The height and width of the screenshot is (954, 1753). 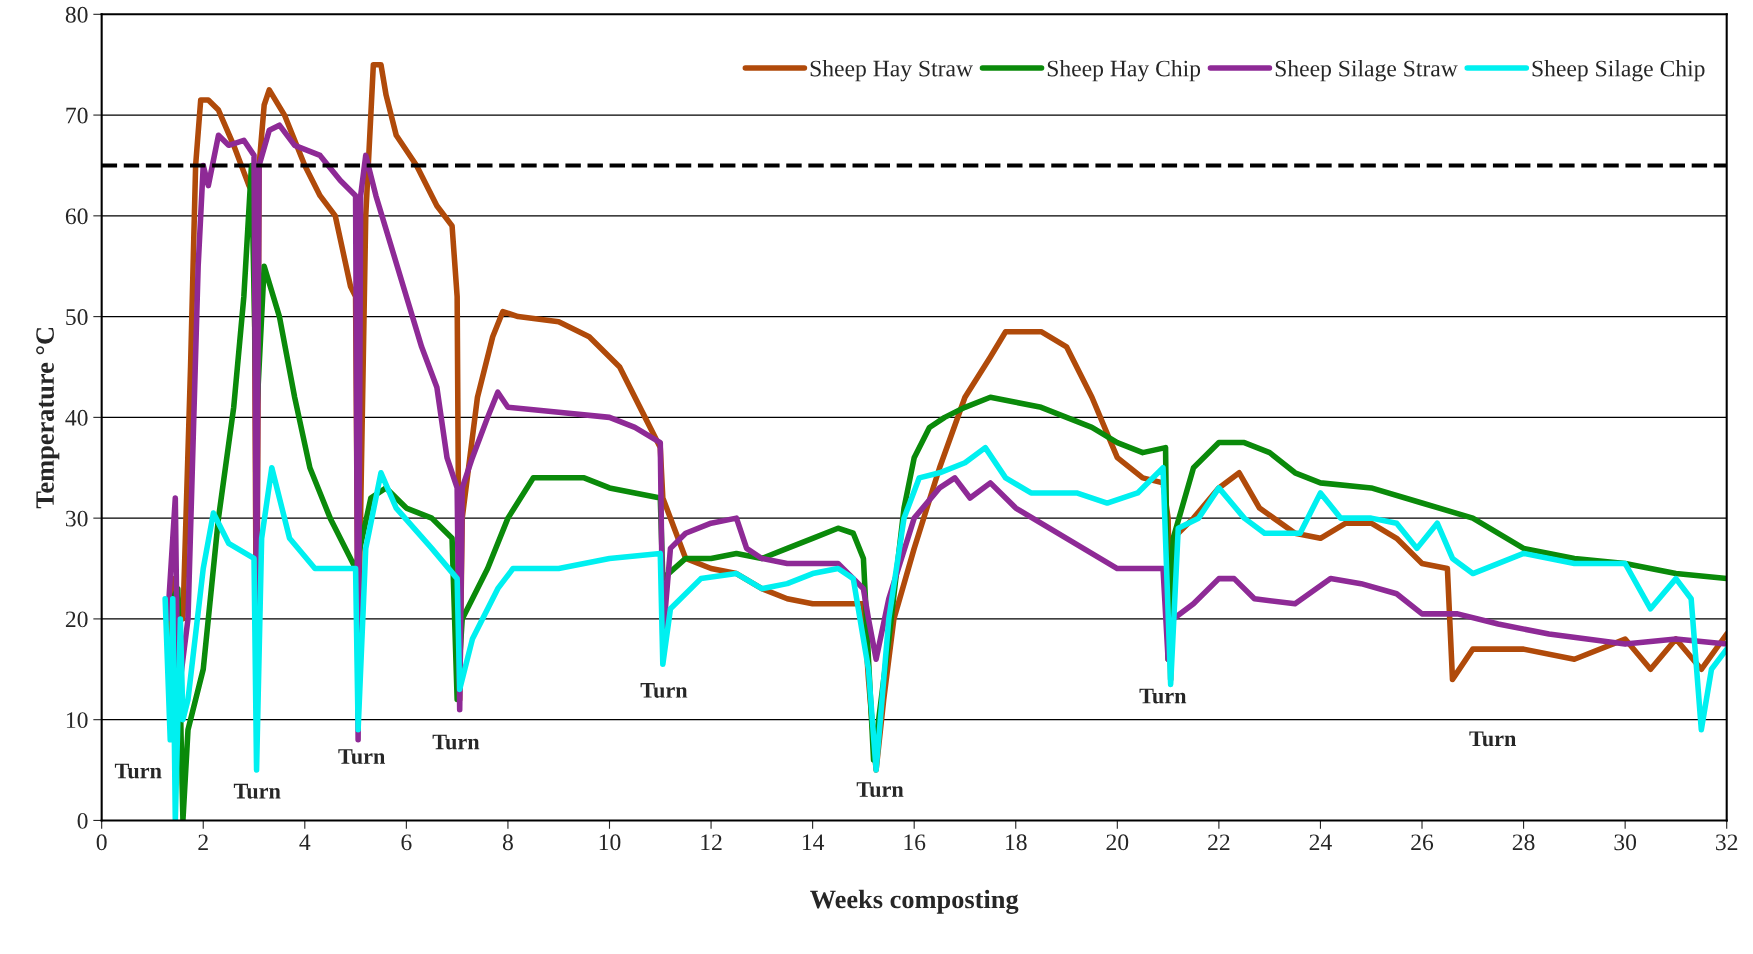 I want to click on x-axis-title: Weeks composting, so click(x=914, y=901).